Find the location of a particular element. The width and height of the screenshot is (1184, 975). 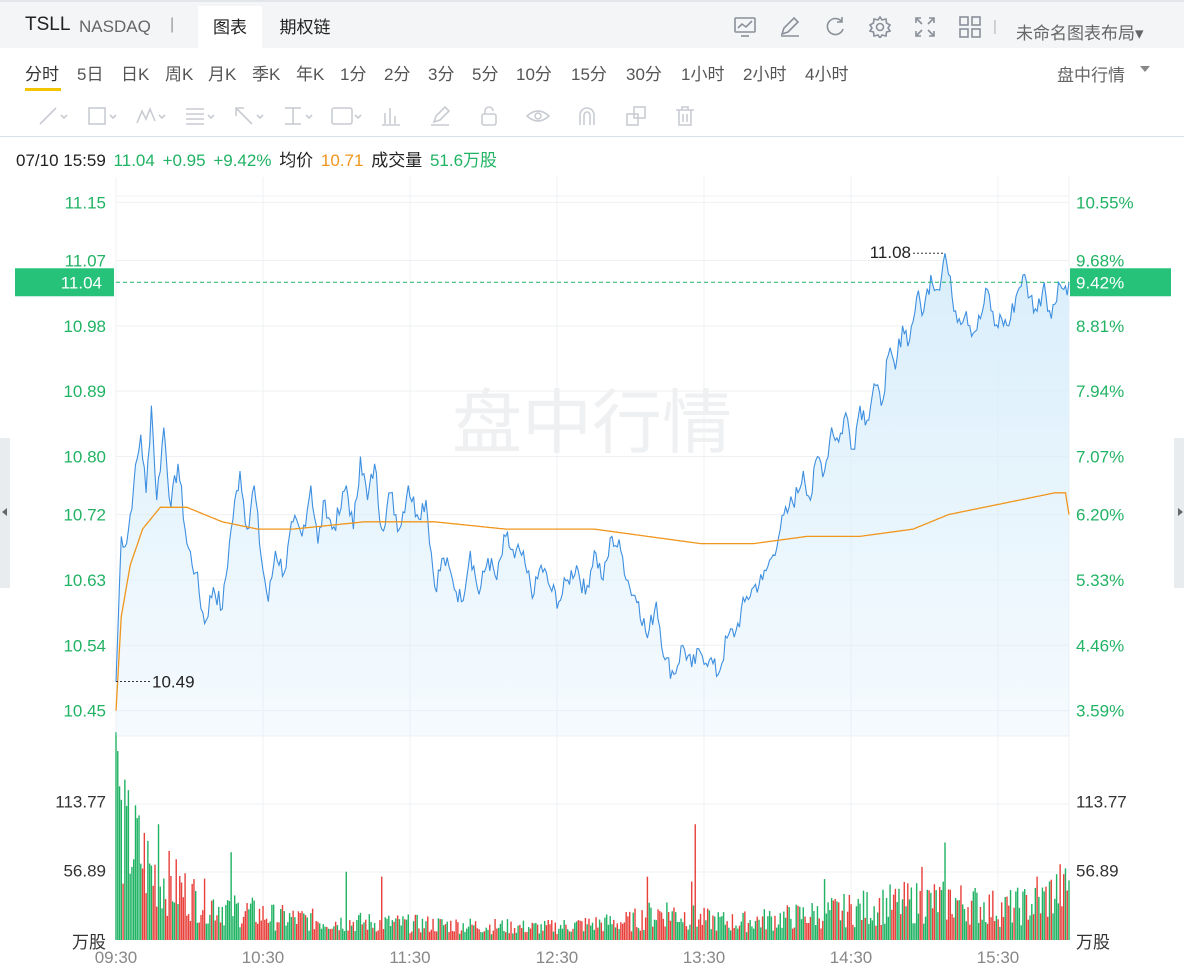

time-tick-label: 14:30 is located at coordinates (851, 957).